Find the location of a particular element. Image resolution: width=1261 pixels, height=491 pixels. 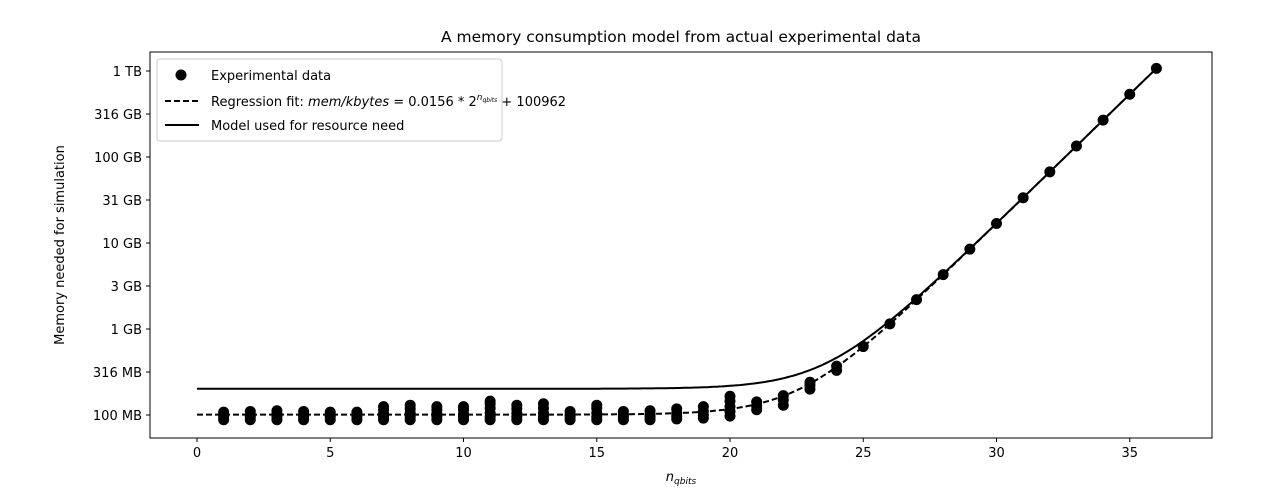

y-tick-label: 100 MB is located at coordinates (117, 416).